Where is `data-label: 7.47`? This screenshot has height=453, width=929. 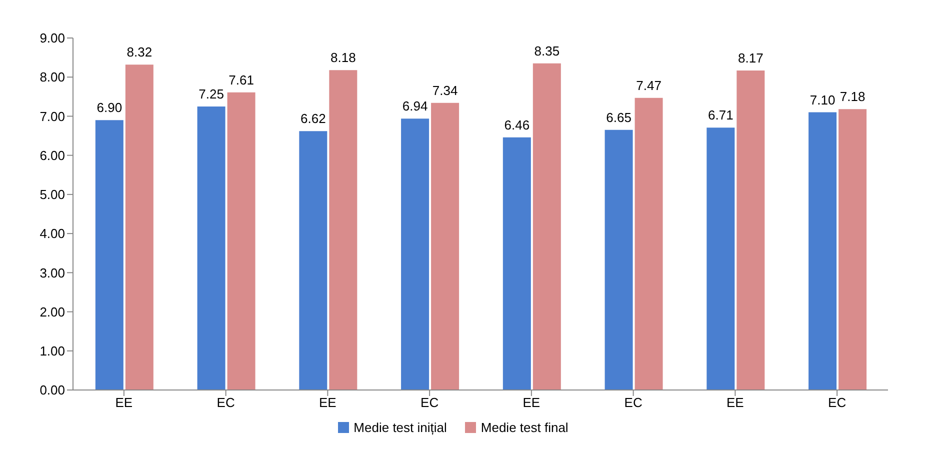 data-label: 7.47 is located at coordinates (649, 85).